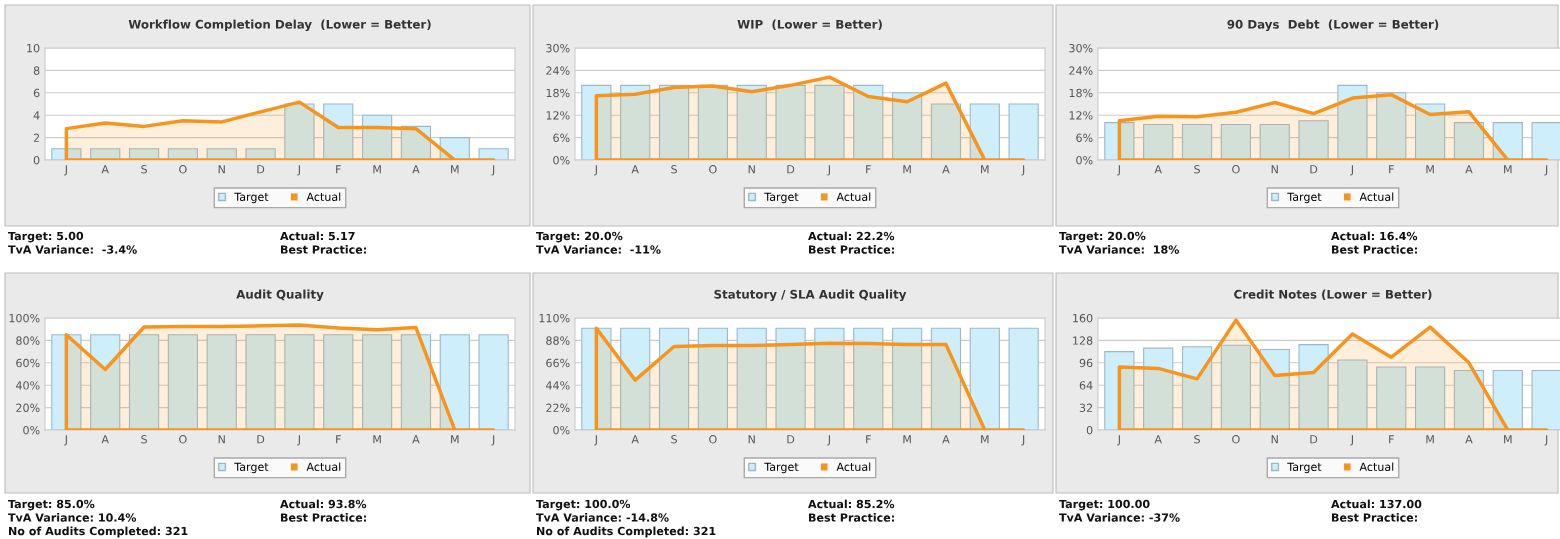 Image resolution: width=1560 pixels, height=539 pixels. What do you see at coordinates (72, 249) in the screenshot?
I see `text: TvA Variance: -3.4%` at bounding box center [72, 249].